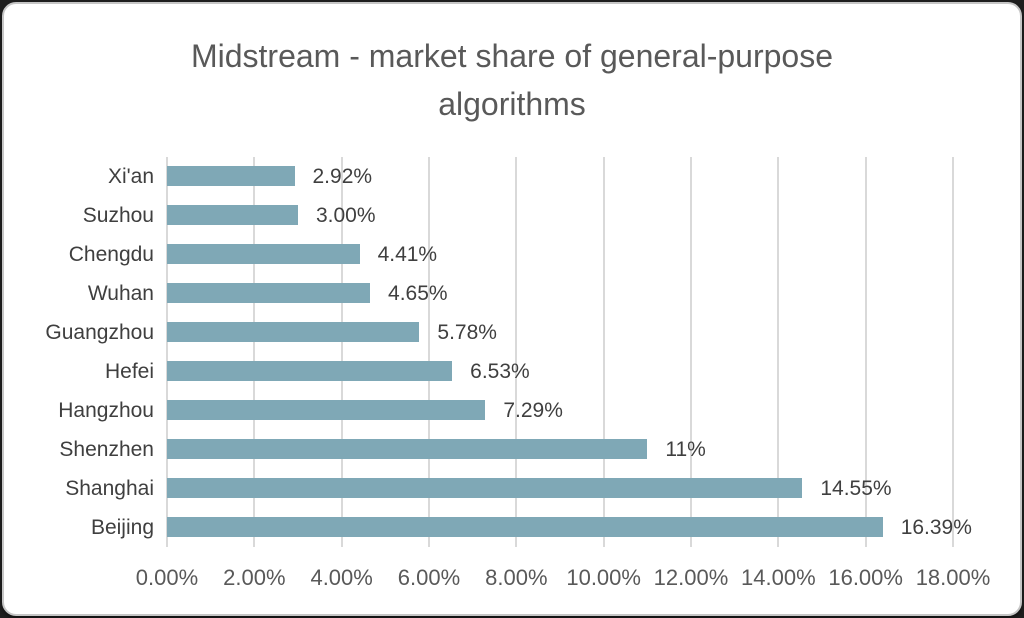  Describe the element at coordinates (109, 488) in the screenshot. I see `category-label: Shanghai` at that location.